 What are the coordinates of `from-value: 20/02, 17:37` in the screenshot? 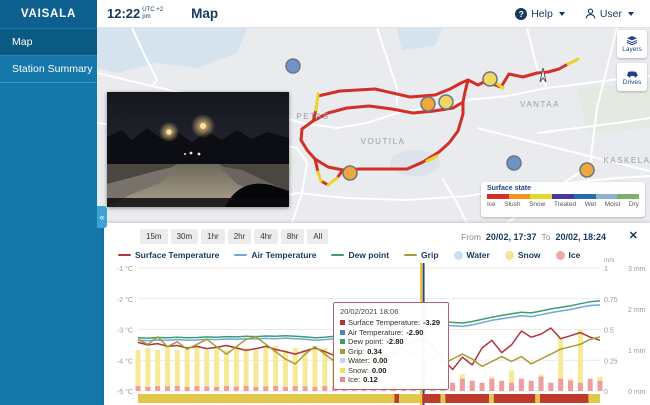 It's located at (511, 237).